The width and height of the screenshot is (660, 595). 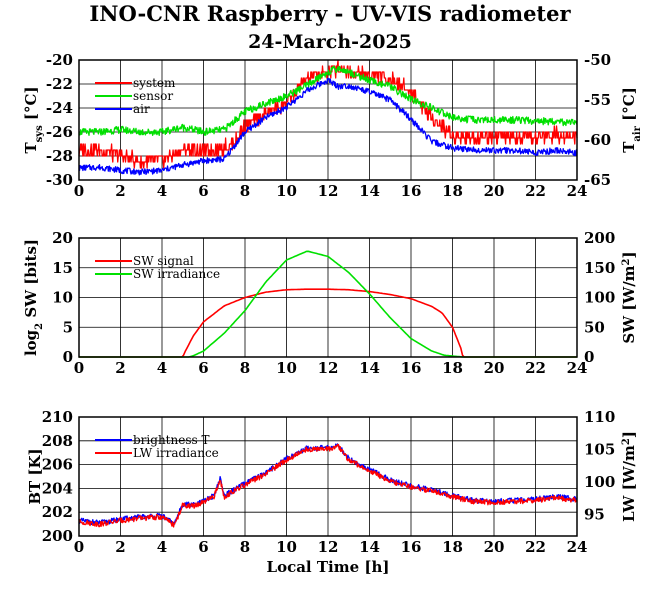 What do you see at coordinates (59, 108) in the screenshot?
I see `y-tick-label: -24` at bounding box center [59, 108].